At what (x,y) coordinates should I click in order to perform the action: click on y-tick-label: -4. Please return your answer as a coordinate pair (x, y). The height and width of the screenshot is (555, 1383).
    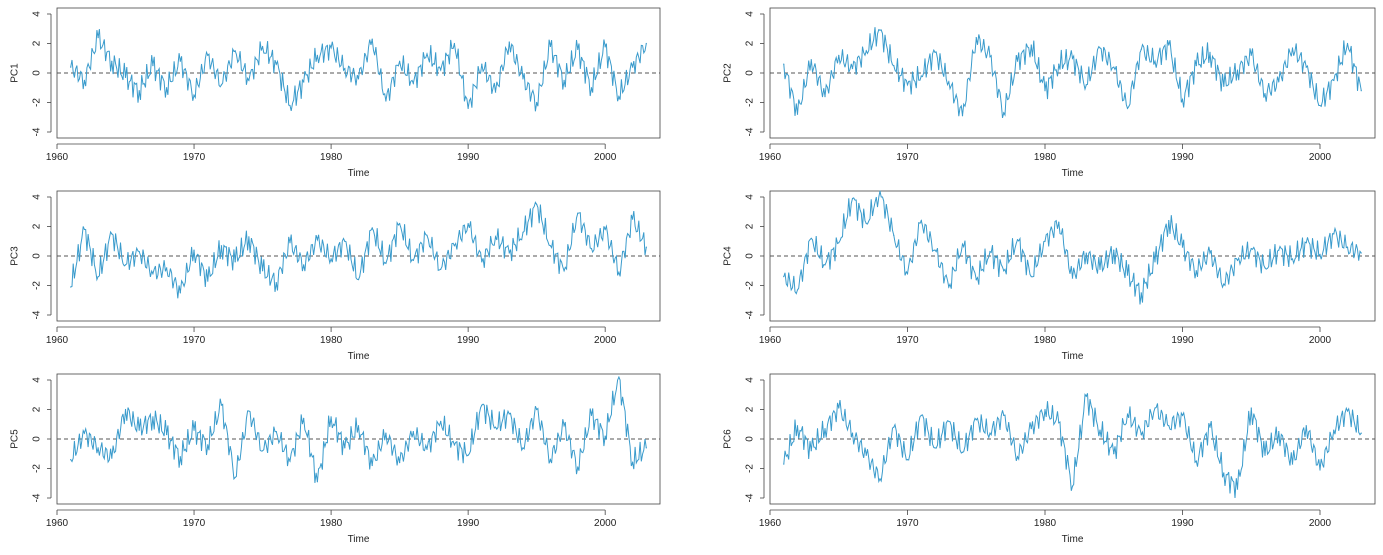
    Looking at the image, I should click on (750, 497).